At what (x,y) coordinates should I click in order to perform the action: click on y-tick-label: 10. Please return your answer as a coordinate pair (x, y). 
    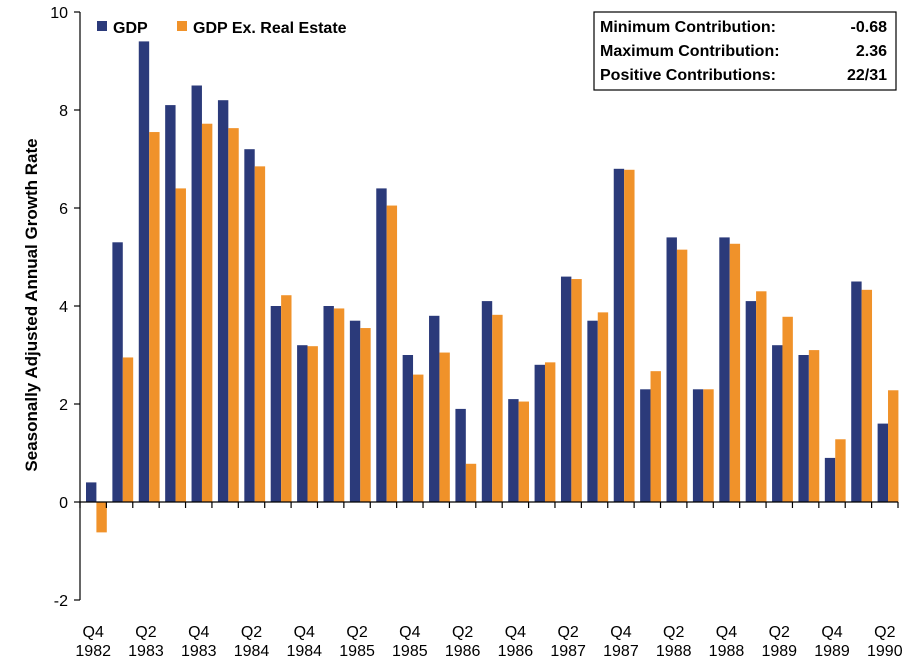
    Looking at the image, I should click on (59, 13).